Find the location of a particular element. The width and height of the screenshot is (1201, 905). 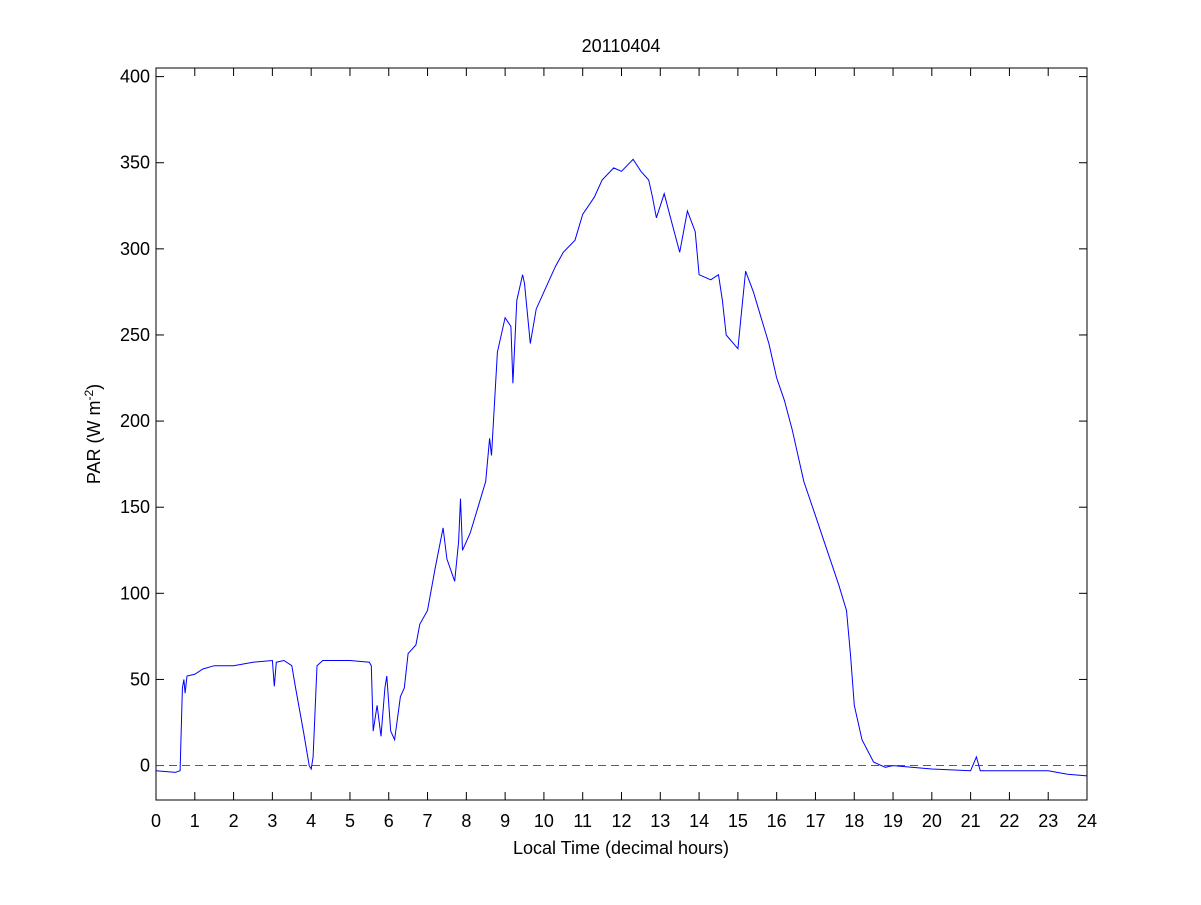

x-tick-label: 0 is located at coordinates (156, 821).